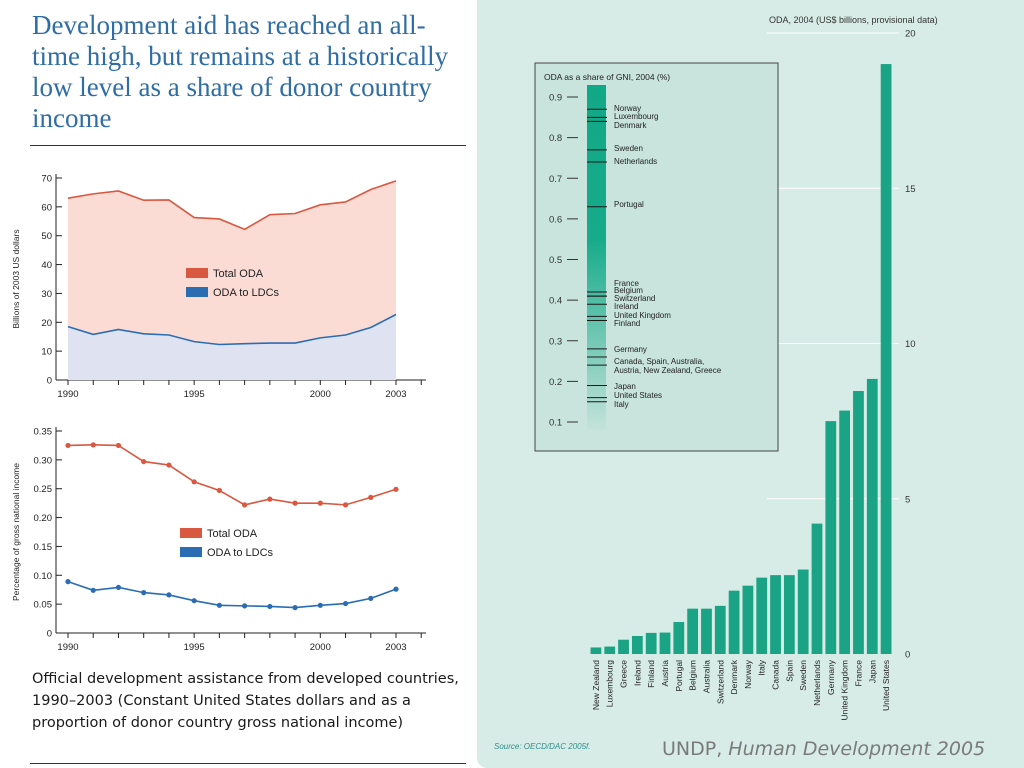  Describe the element at coordinates (194, 394) in the screenshot. I see `x-tick-label: 1995` at that location.